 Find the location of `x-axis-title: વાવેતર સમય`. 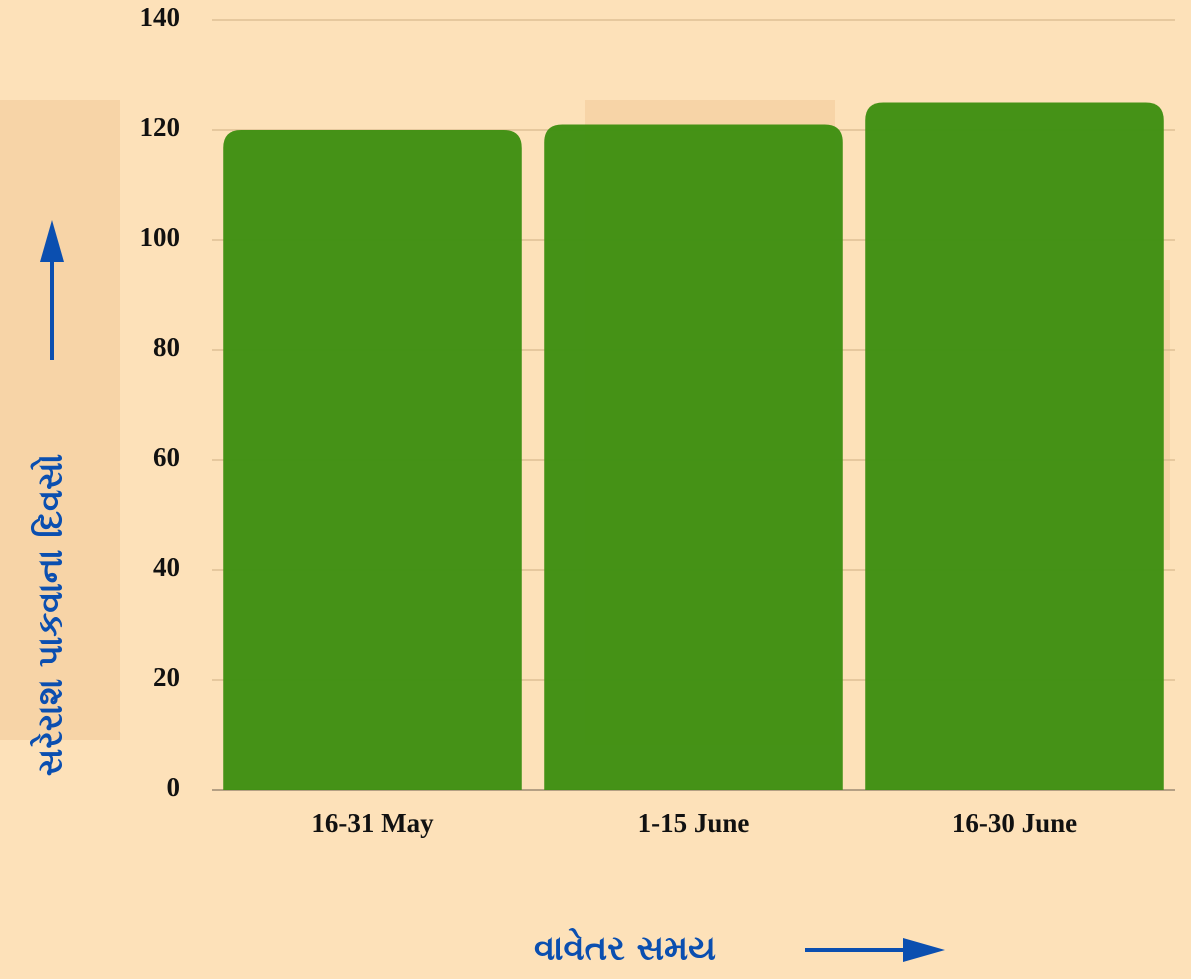

x-axis-title: વાવેતર સમય is located at coordinates (625, 947).